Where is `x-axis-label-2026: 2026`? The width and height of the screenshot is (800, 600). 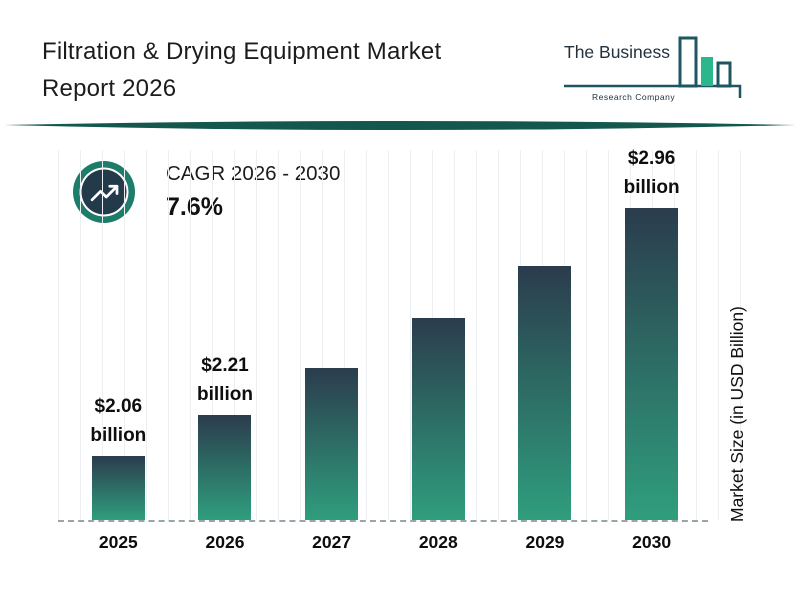
x-axis-label-2026: 2026 is located at coordinates (225, 542).